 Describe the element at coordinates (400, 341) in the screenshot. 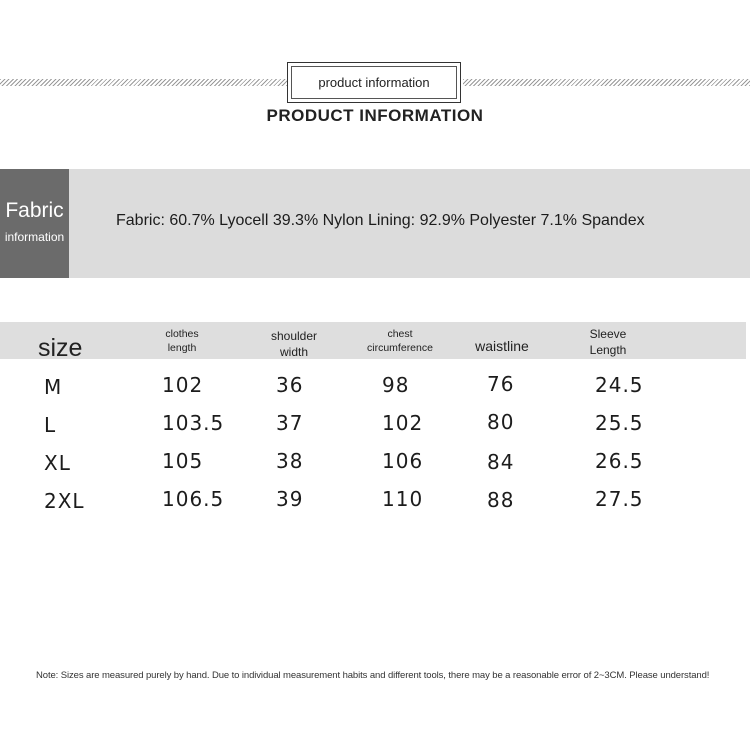

I see `header-chest-circumference: chest circumference` at that location.